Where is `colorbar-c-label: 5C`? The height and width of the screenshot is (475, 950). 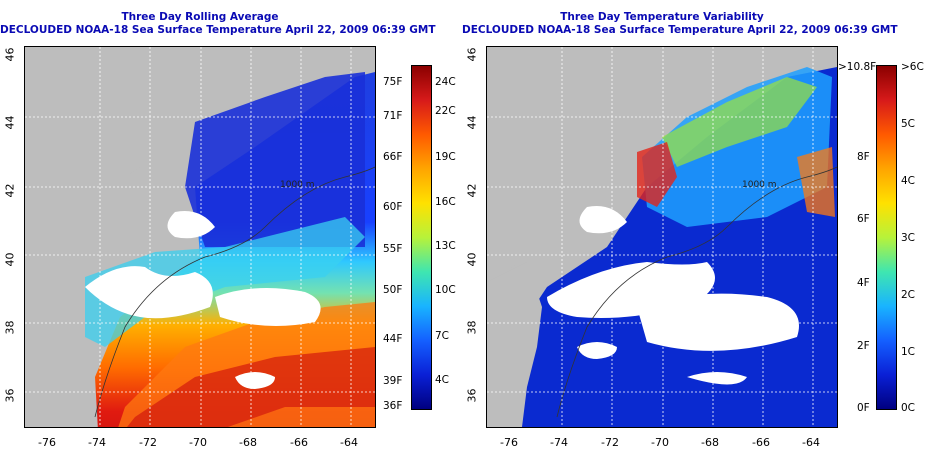 colorbar-c-label: 5C is located at coordinates (908, 124).